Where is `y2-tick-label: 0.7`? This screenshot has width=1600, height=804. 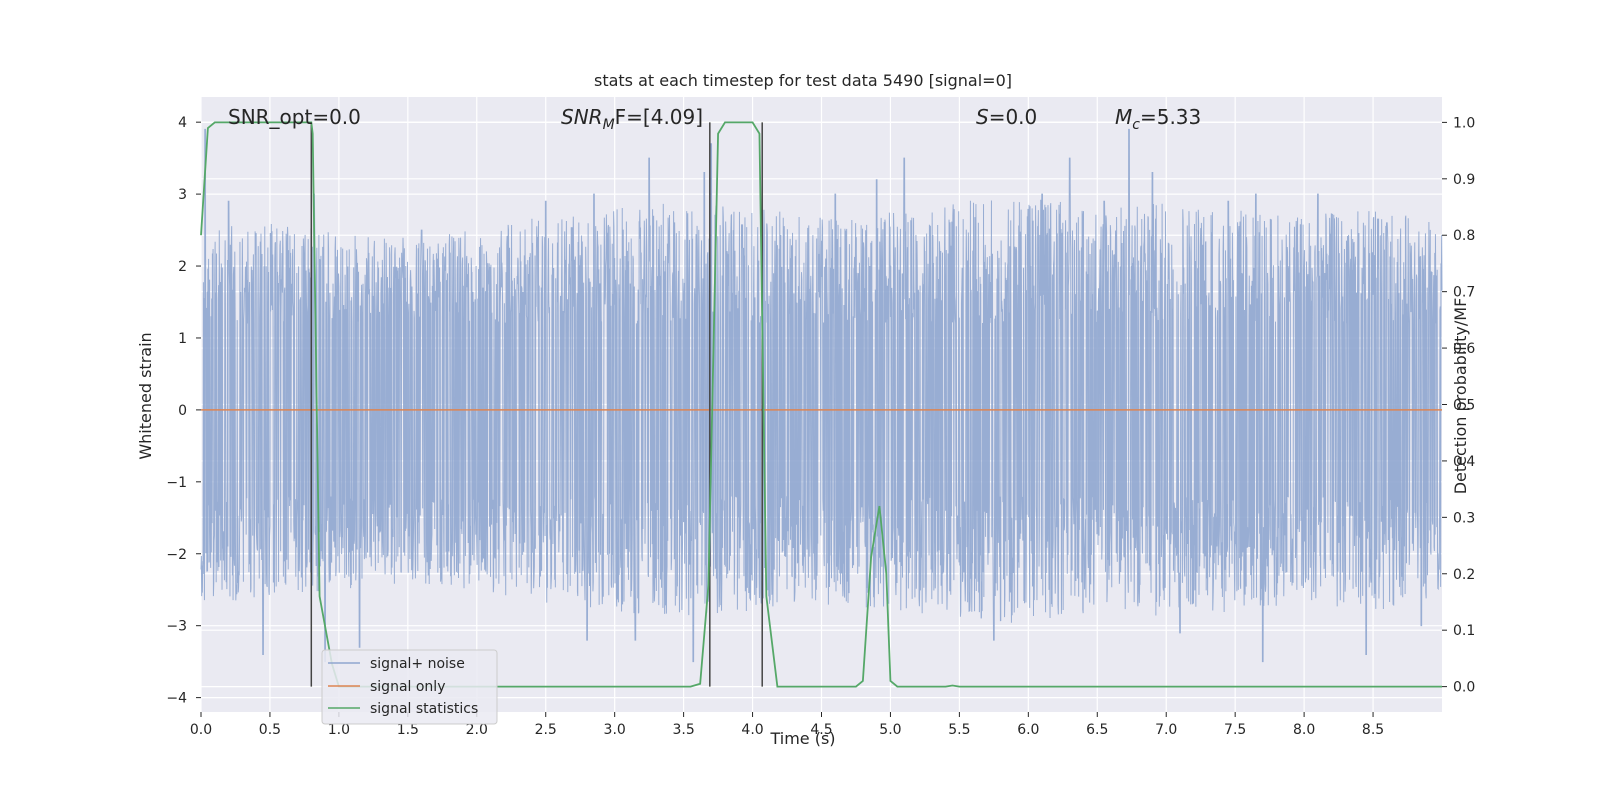
y2-tick-label: 0.7 is located at coordinates (1464, 293).